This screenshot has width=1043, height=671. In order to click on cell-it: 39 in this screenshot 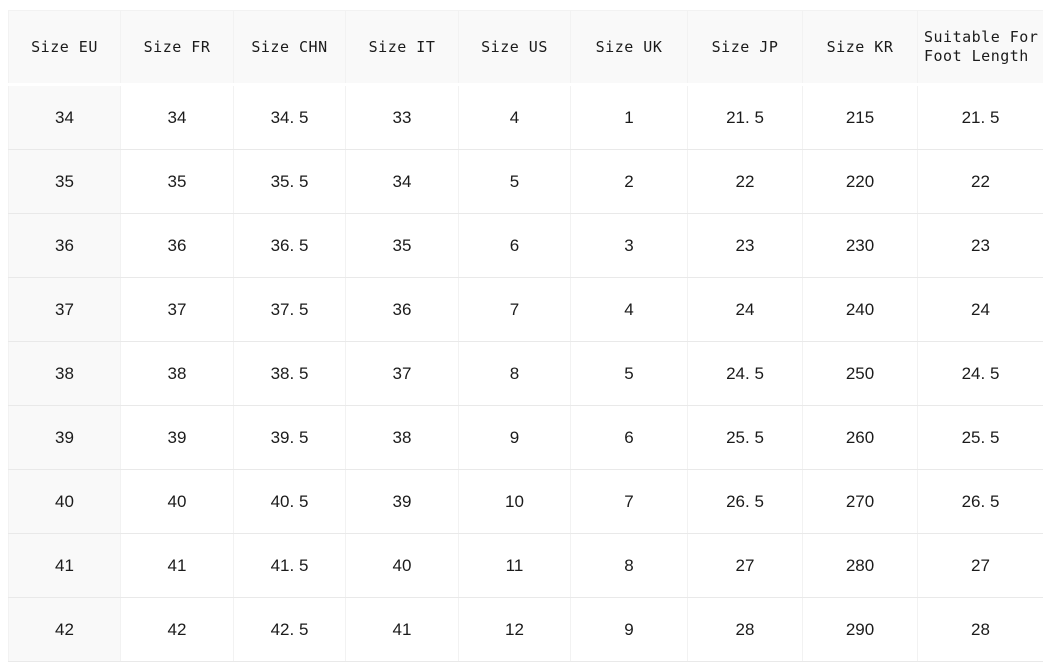, I will do `click(402, 501)`.